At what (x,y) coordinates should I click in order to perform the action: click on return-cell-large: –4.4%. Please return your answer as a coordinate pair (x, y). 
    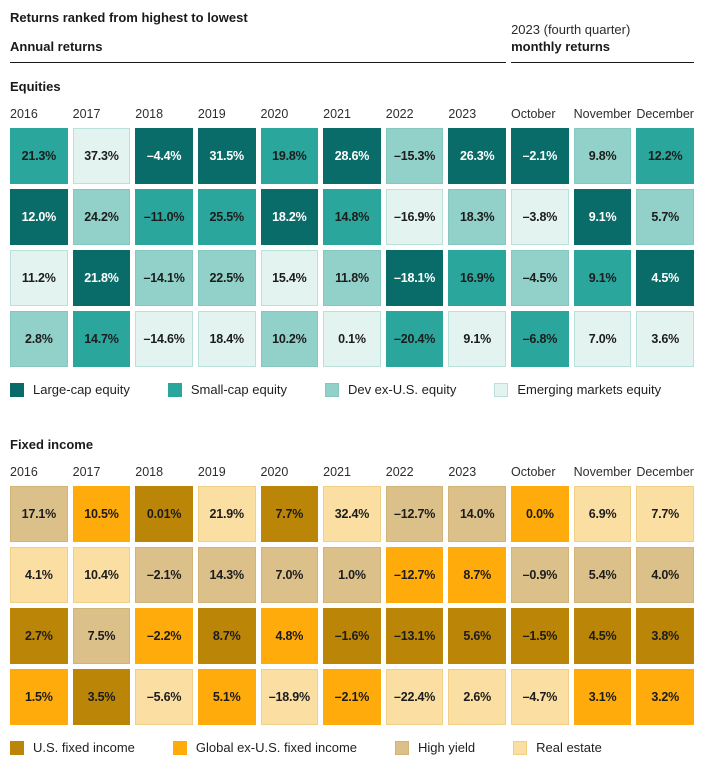
    Looking at the image, I should click on (164, 156).